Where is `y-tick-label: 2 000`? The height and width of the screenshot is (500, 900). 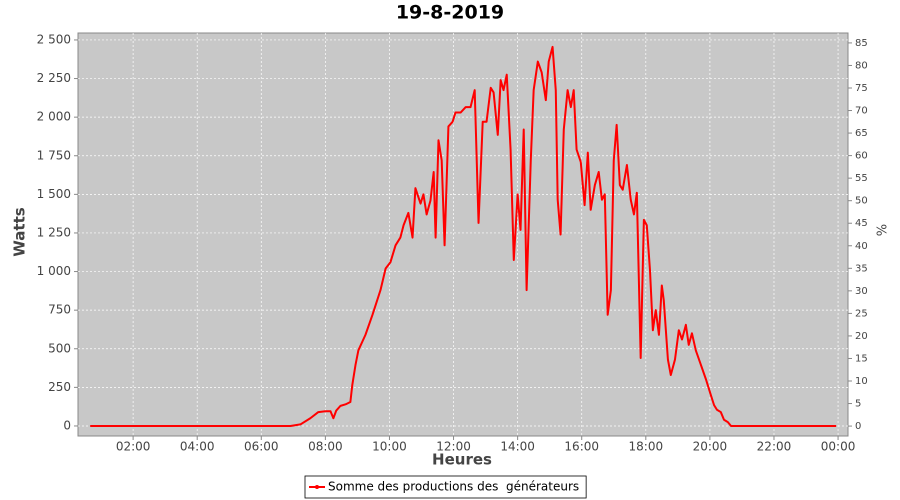 y-tick-label: 2 000 is located at coordinates (54, 117).